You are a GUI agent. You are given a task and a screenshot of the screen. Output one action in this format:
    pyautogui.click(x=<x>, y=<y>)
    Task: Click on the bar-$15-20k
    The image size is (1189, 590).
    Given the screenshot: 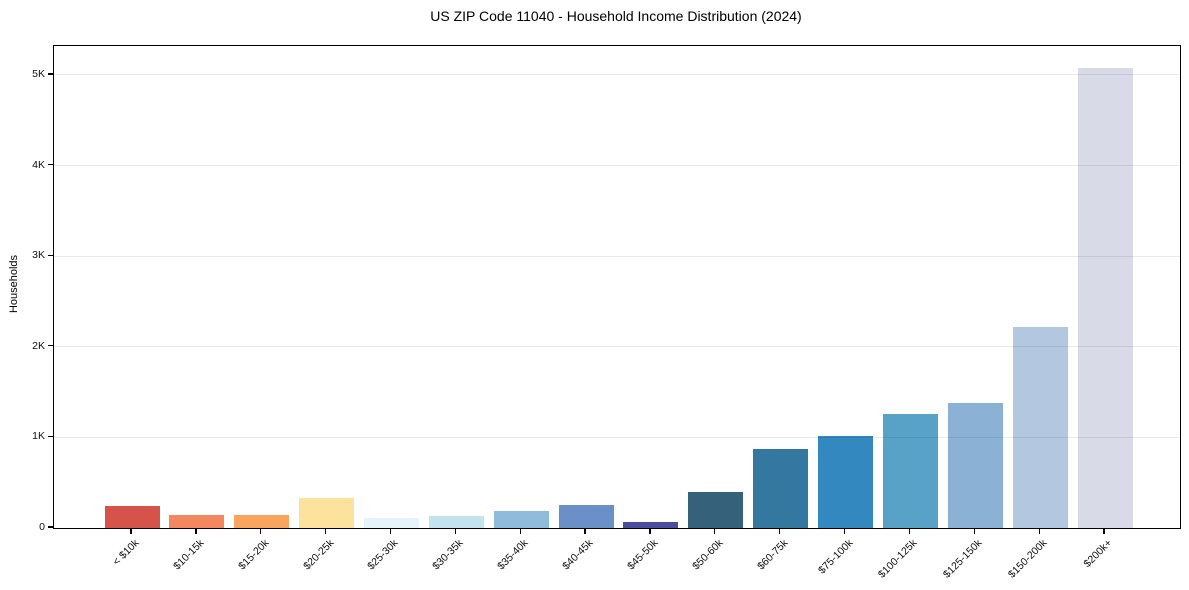 What is the action you would take?
    pyautogui.click(x=262, y=521)
    